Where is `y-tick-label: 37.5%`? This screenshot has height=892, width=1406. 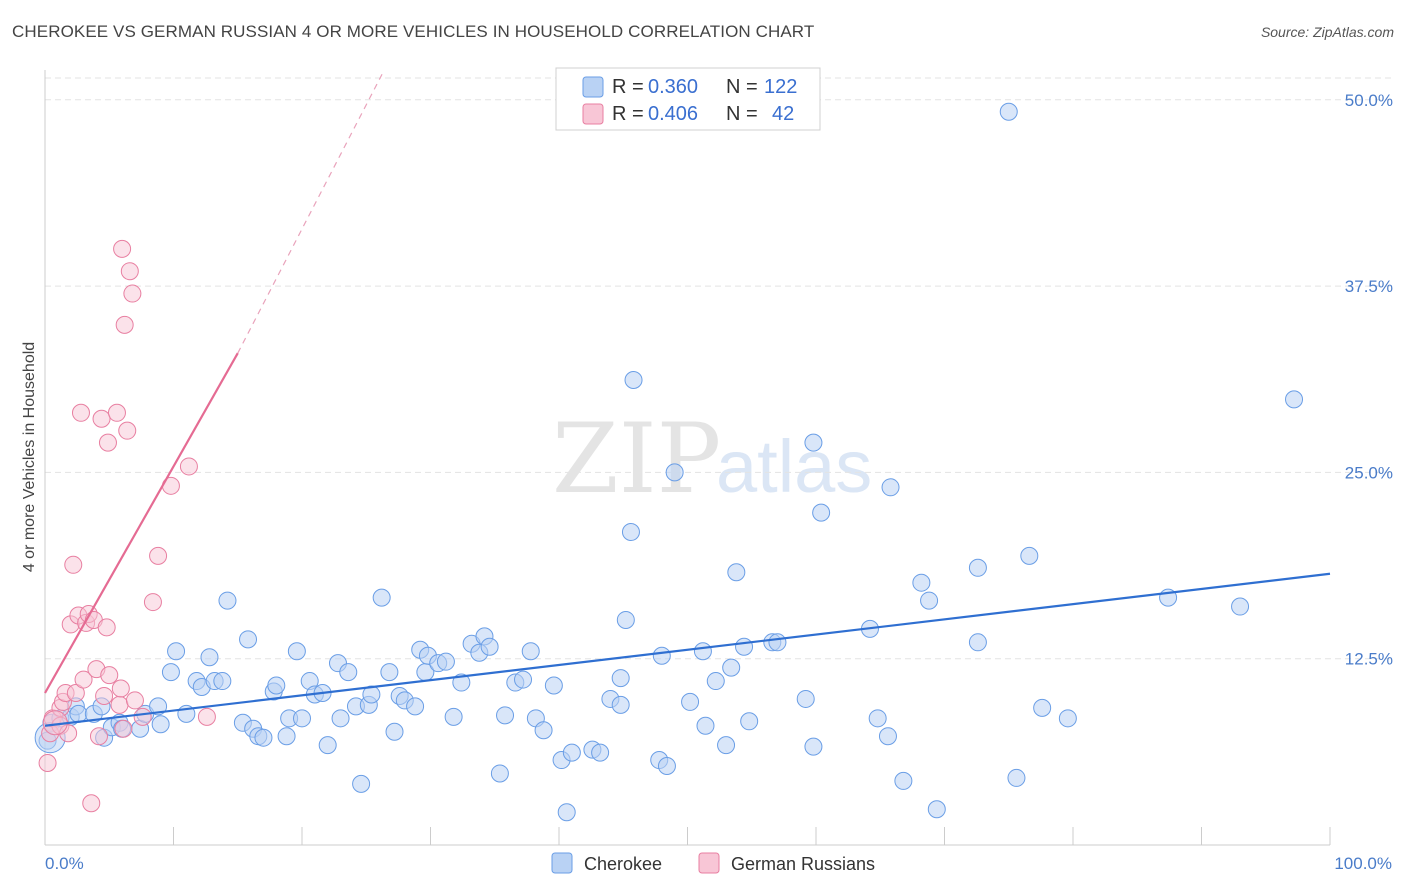
y-tick-label: 37.5% is located at coordinates (1369, 286).